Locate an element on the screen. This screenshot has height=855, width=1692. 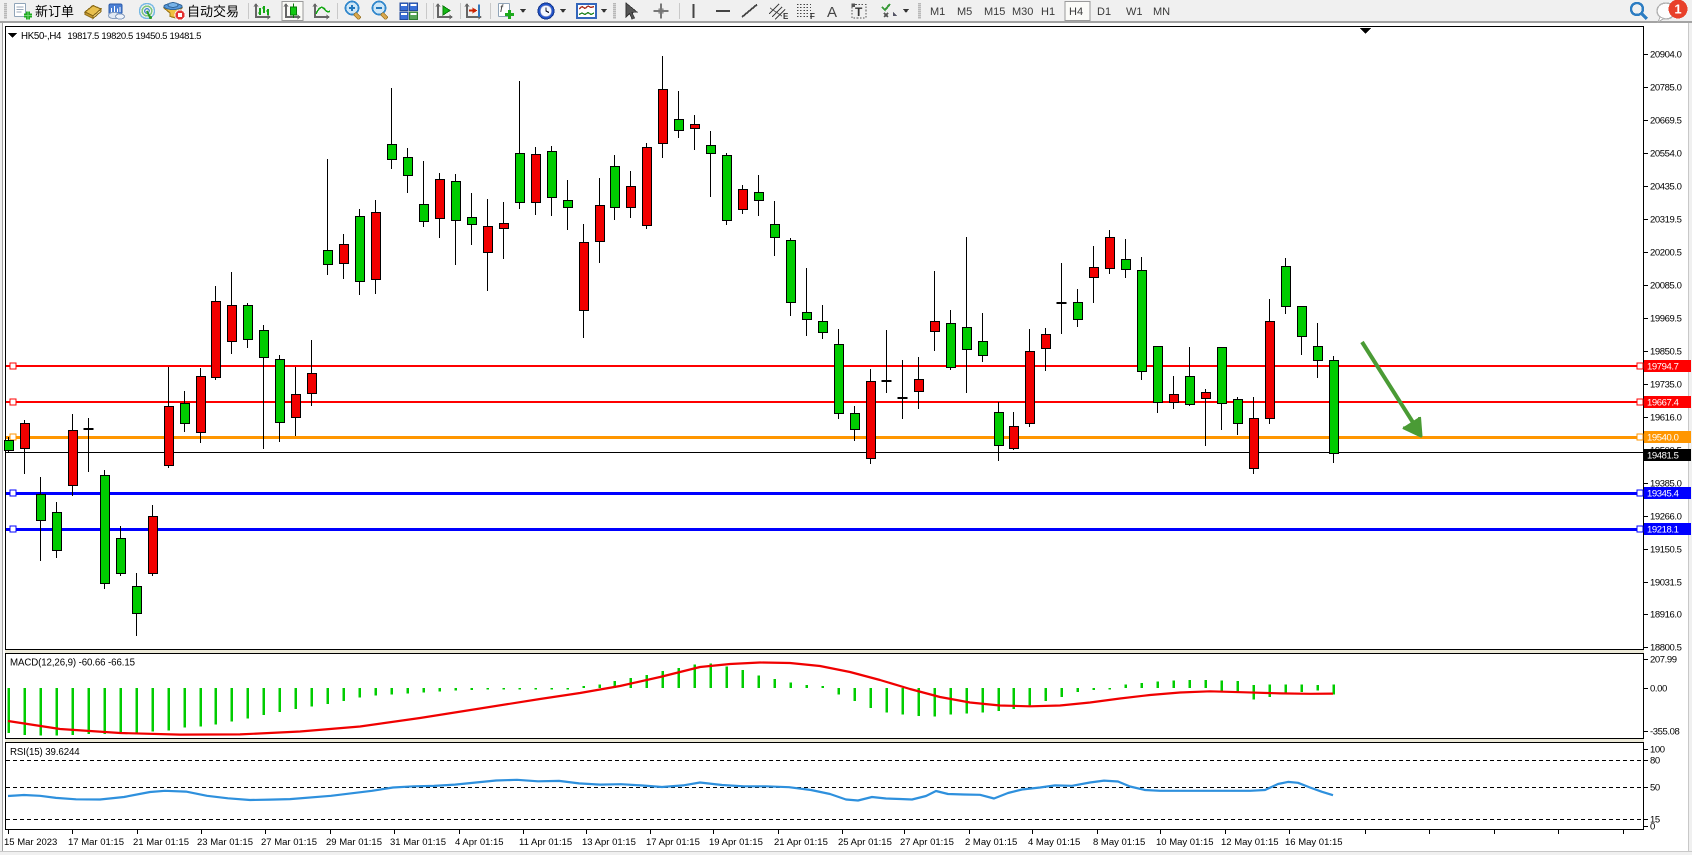
svg-text: 19385.0 is located at coordinates (1666, 484).